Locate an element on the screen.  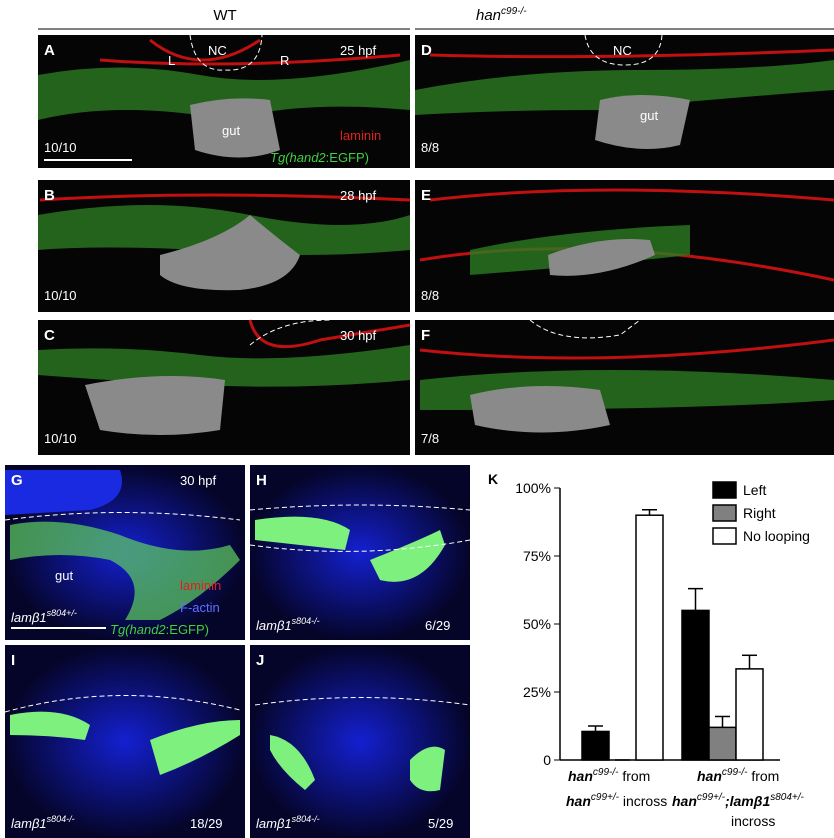
x-category-label: hanc99+/-;lamβ1s804+/- is located at coordinates (738, 800).